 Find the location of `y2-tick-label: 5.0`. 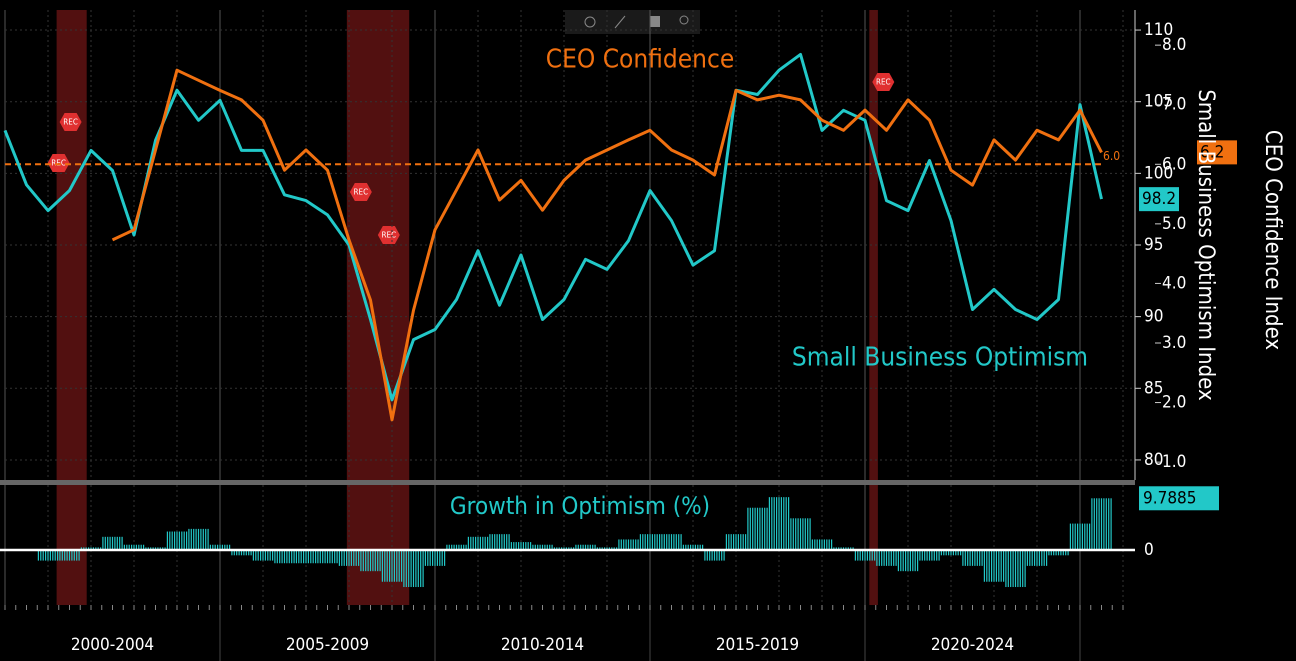

y2-tick-label: 5.0 is located at coordinates (1174, 224).